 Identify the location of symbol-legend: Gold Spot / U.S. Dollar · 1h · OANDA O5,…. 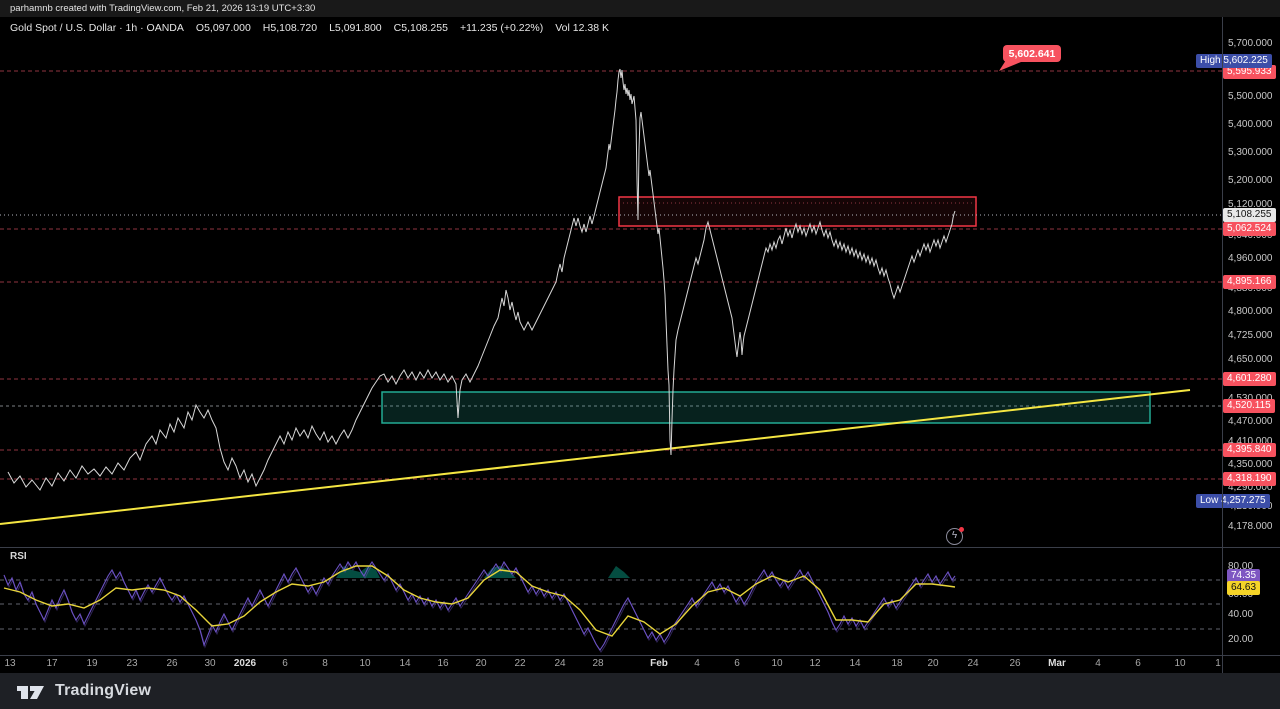
(309, 27).